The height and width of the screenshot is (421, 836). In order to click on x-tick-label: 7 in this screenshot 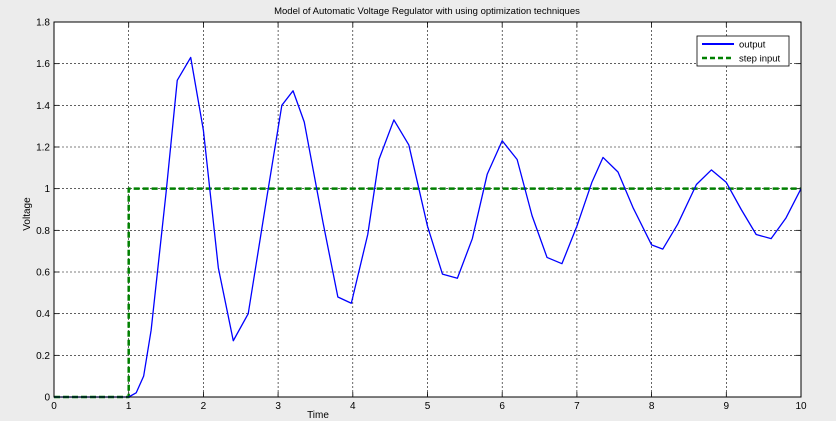, I will do `click(577, 406)`.